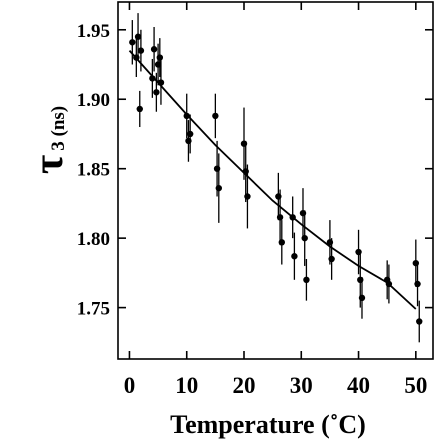 The image size is (436, 445). Describe the element at coordinates (58, 128) in the screenshot. I see `y-axis-title-subscript: 3 (ns)` at that location.